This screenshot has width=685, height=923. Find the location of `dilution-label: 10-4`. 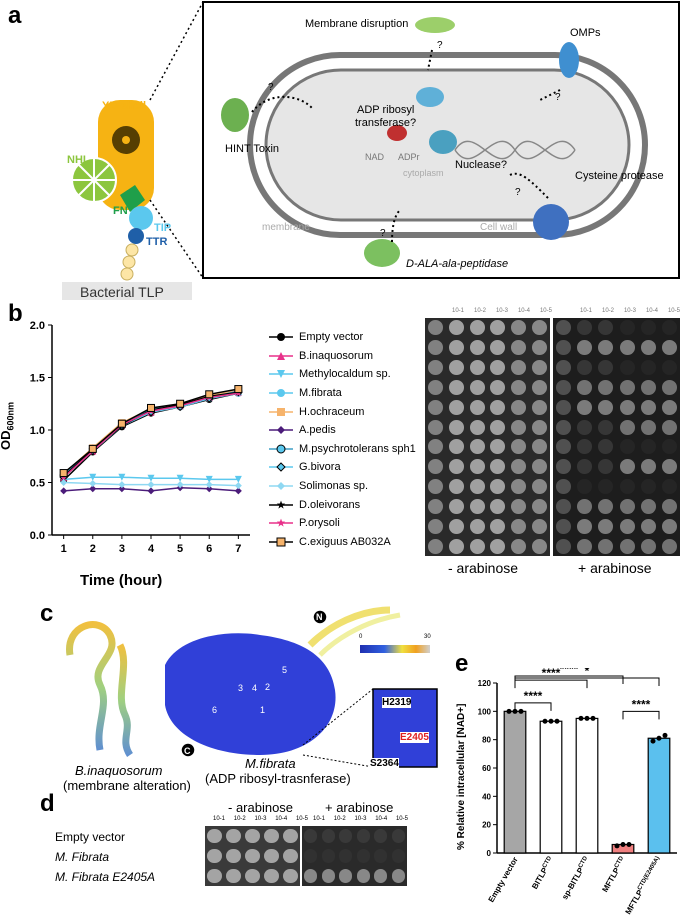

dilution-label: 10-4 is located at coordinates (281, 819).